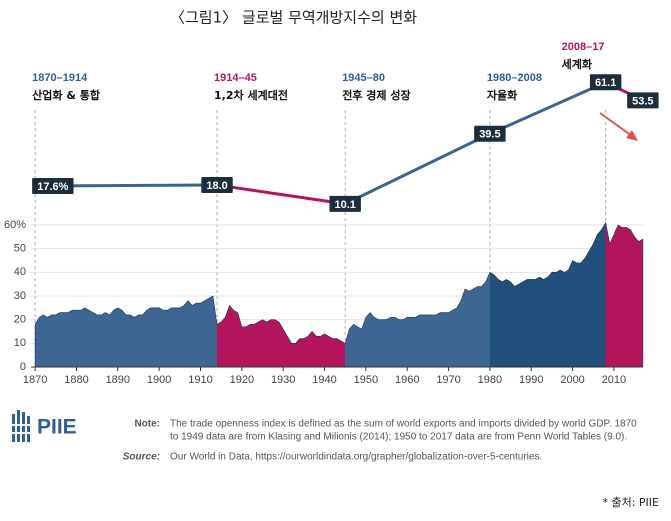 The image size is (671, 521). I want to click on era-label: 전후 경제 성장, so click(376, 95).